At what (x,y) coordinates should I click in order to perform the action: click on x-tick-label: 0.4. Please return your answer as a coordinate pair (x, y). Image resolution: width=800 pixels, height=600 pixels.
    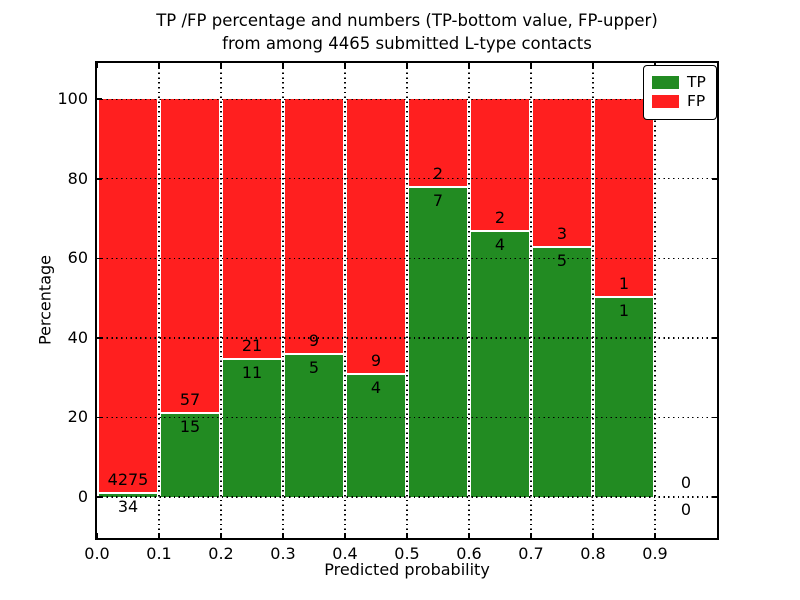
    Looking at the image, I should click on (345, 553).